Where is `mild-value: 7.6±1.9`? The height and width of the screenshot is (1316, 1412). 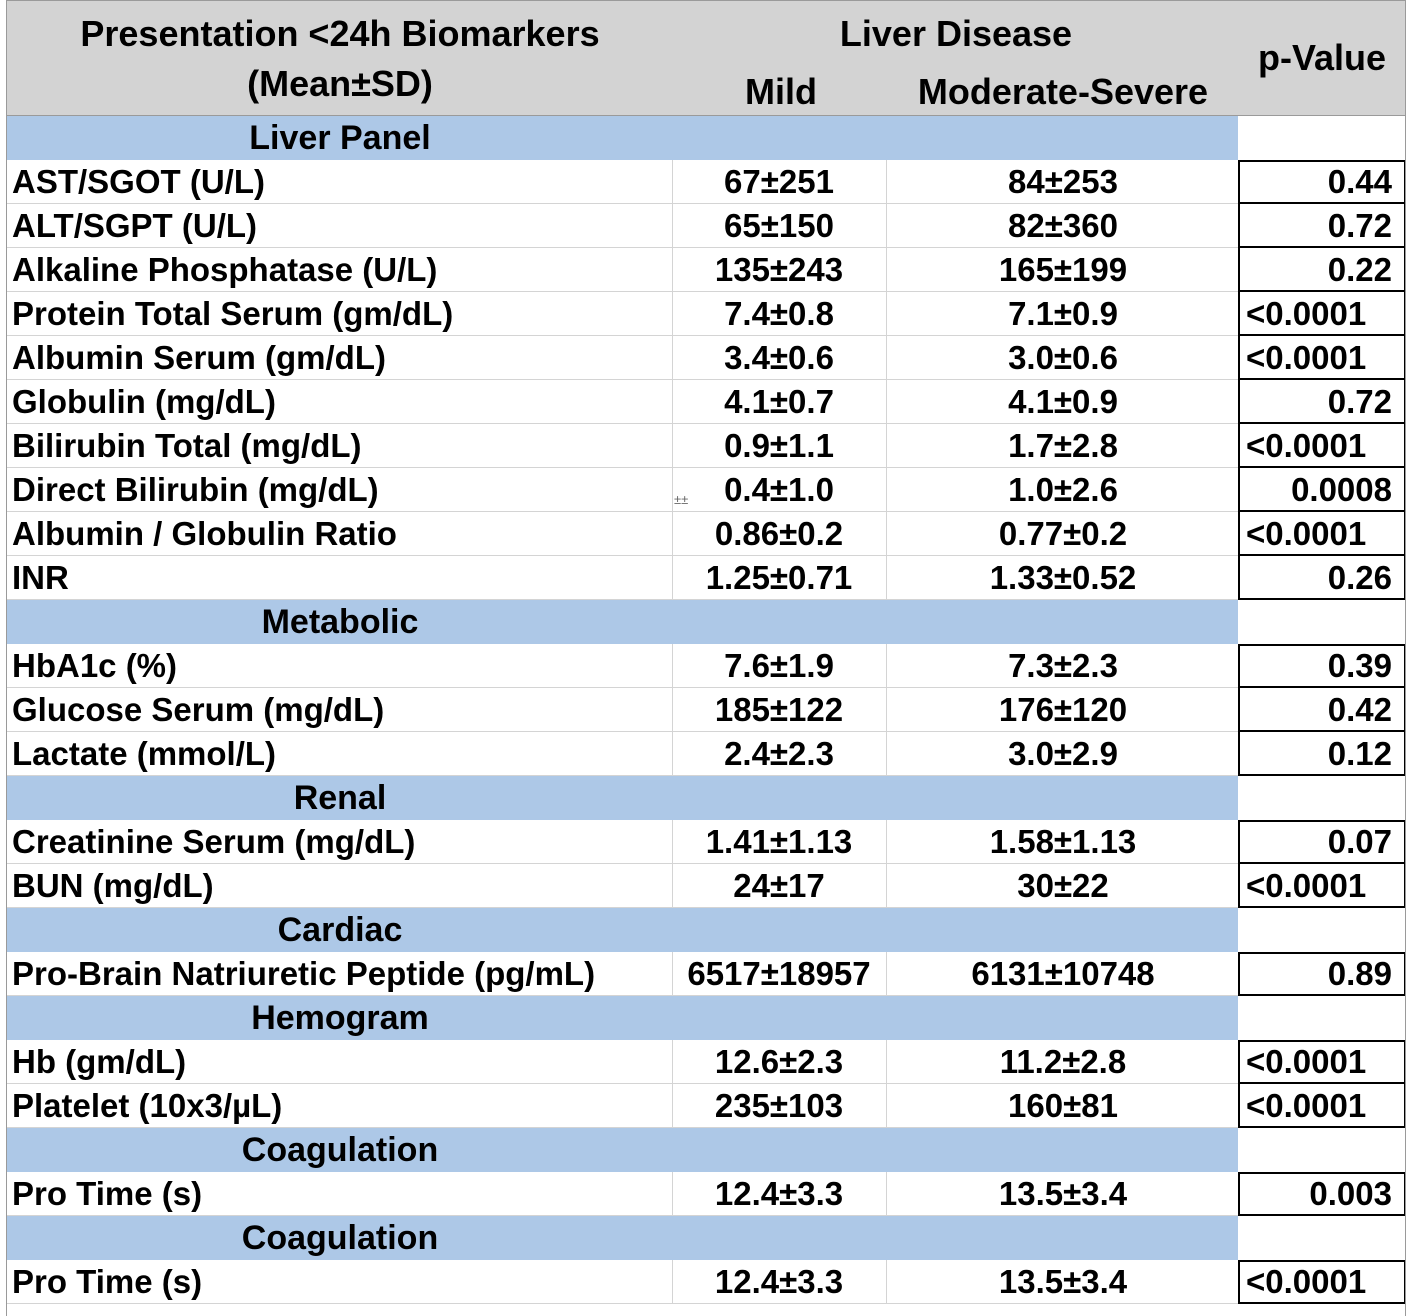 mild-value: 7.6±1.9 is located at coordinates (779, 665).